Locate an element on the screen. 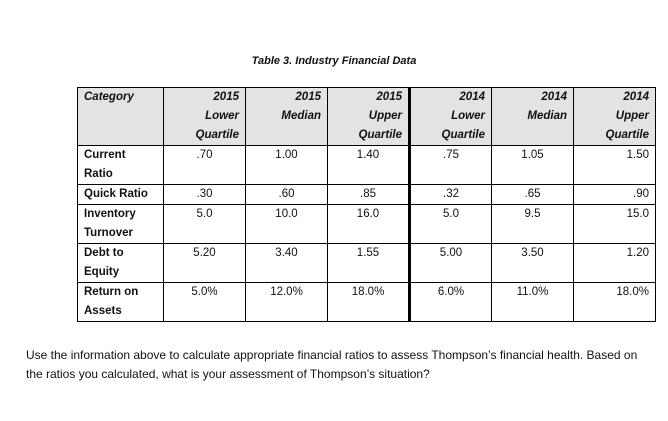 This screenshot has height=421, width=668. table-cell: 5.20 is located at coordinates (204, 263).